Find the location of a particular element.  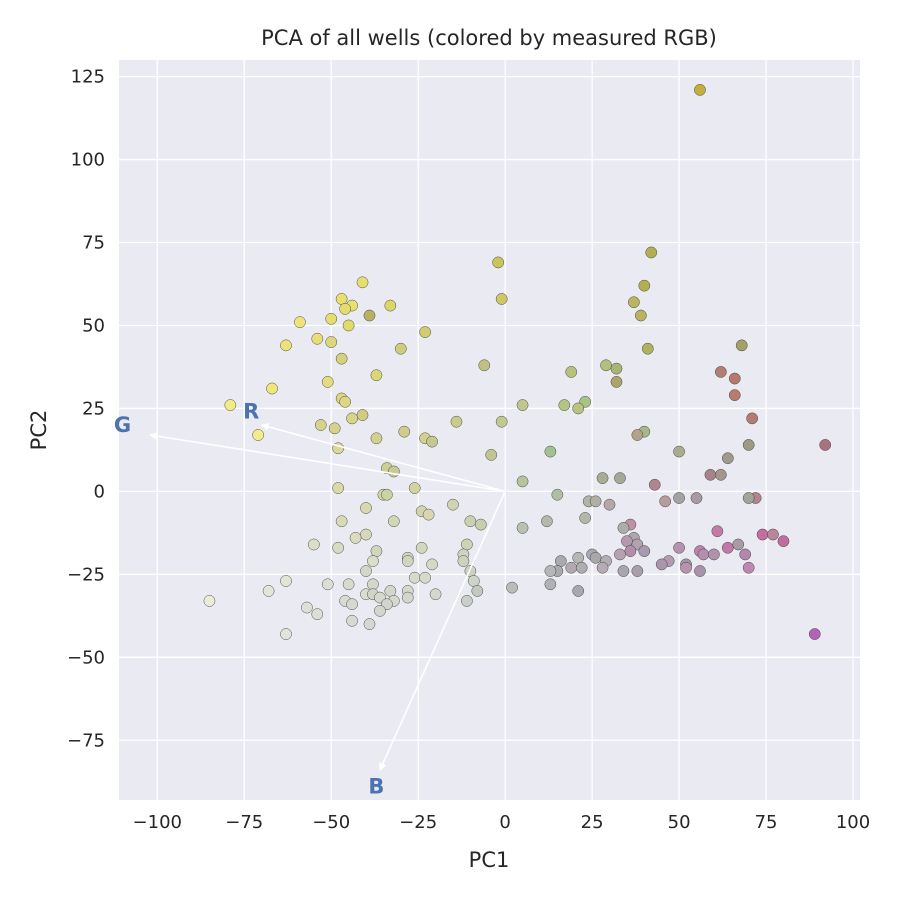

x-tick-label: 100 is located at coordinates (853, 822).